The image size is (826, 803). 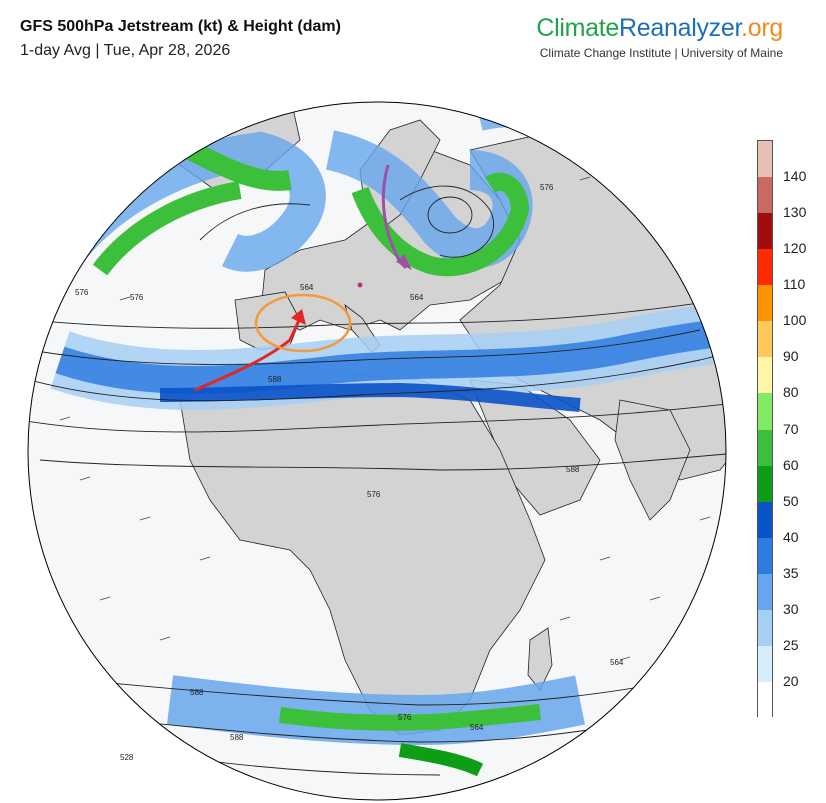 What do you see at coordinates (680, 28) in the screenshot?
I see `brand-reanalyzer: Reanalyzer` at bounding box center [680, 28].